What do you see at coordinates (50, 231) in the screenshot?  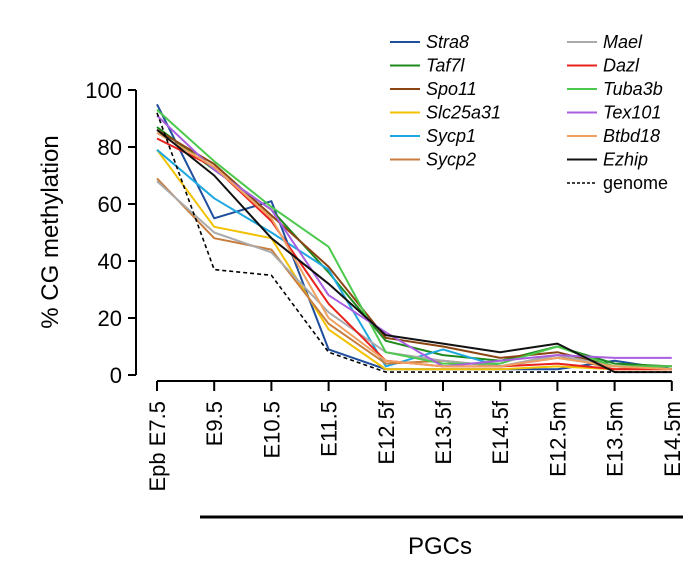 I see `y-axis-title: % CG methylation` at bounding box center [50, 231].